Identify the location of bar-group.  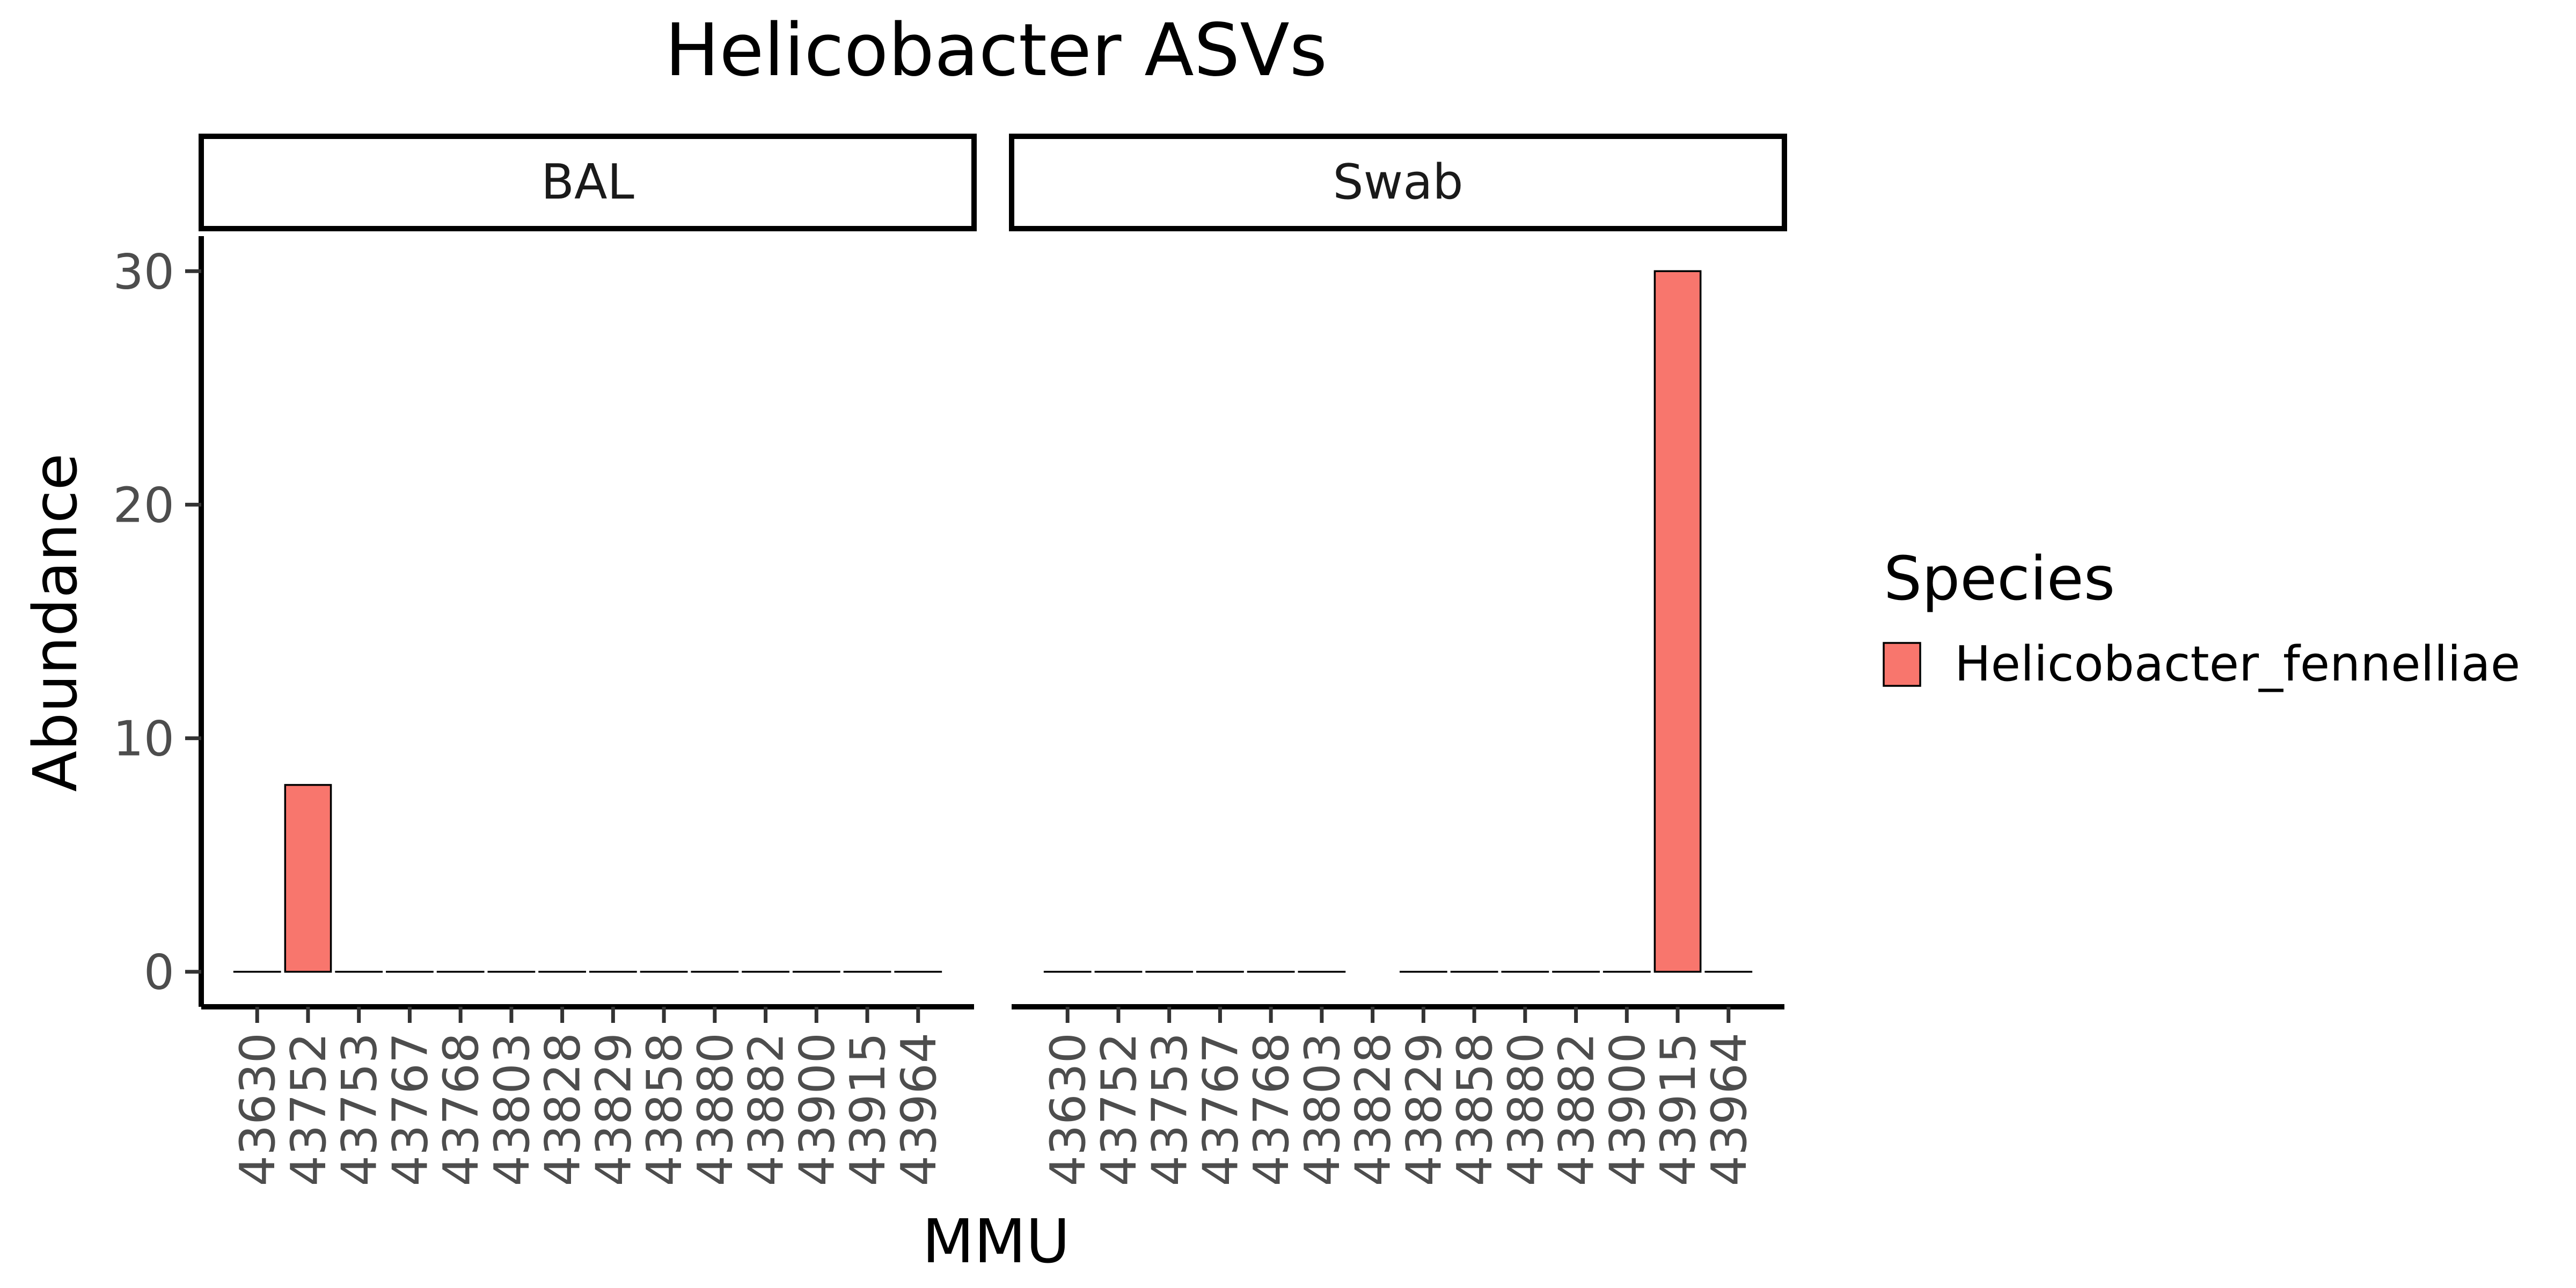
(587, 878).